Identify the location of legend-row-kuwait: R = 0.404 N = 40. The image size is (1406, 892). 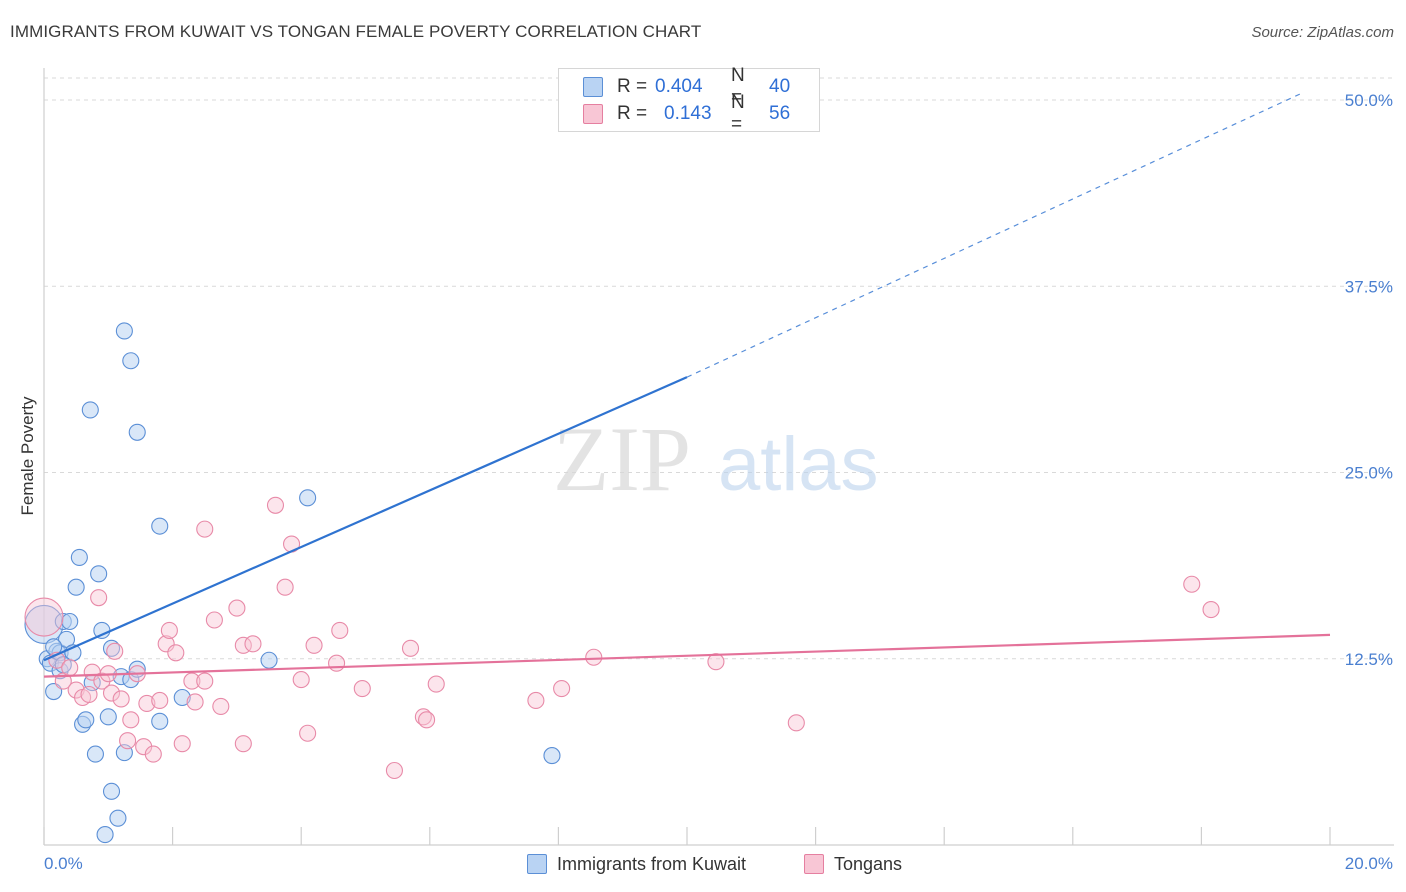
(687, 86).